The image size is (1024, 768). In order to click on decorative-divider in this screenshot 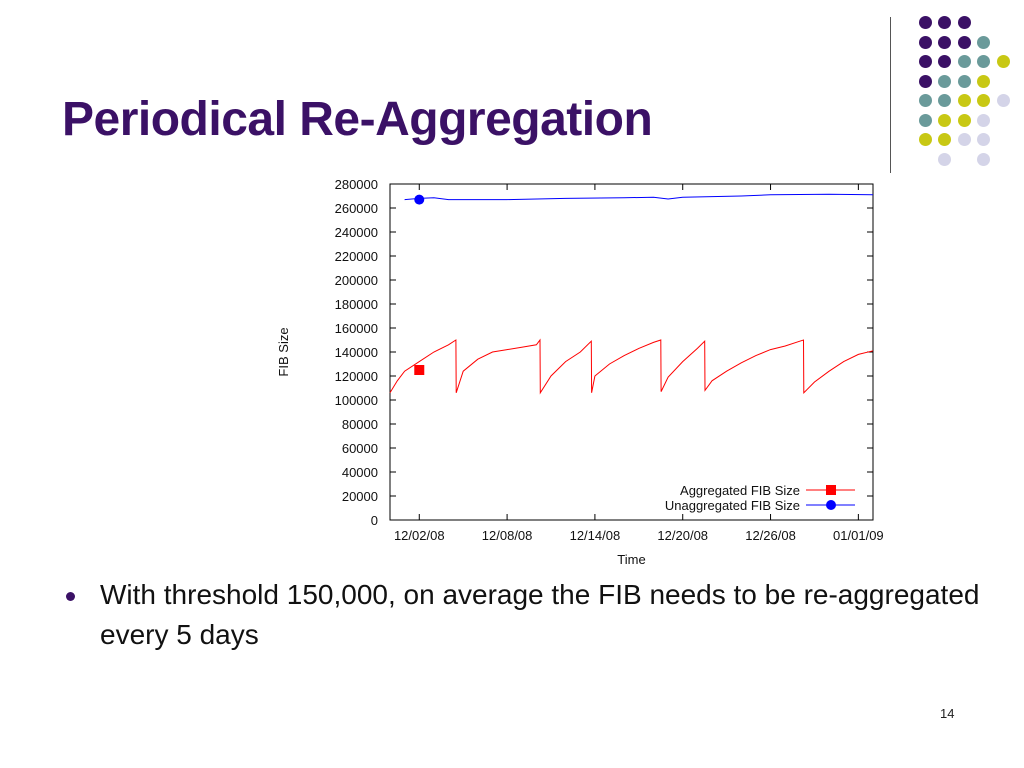, I will do `click(890, 95)`.